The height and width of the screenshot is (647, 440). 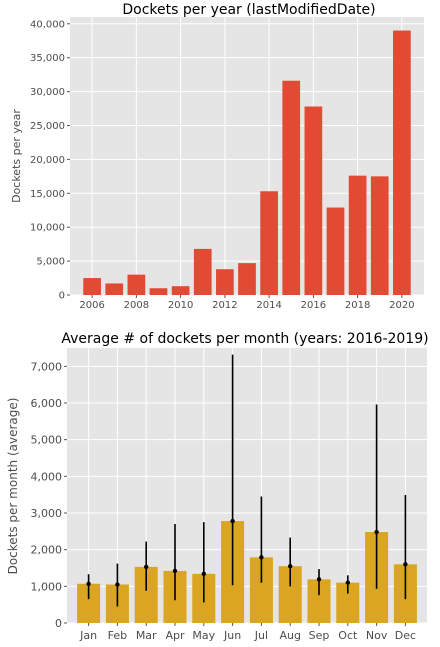 I want to click on chart1-x-tick-label: 2018, so click(x=357, y=305).